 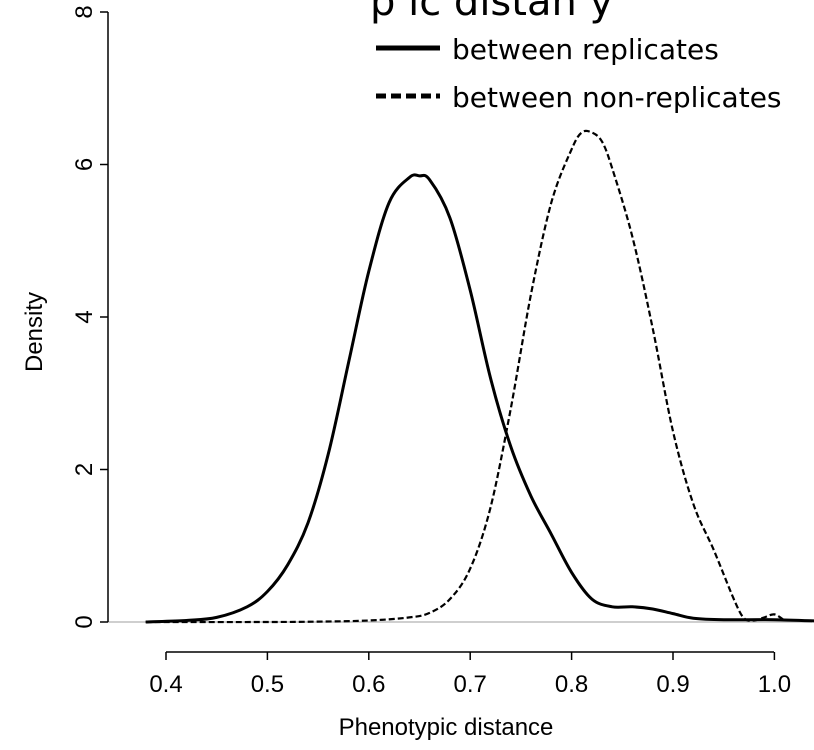 What do you see at coordinates (585, 49) in the screenshot?
I see `legend-label-replicates: between replicates` at bounding box center [585, 49].